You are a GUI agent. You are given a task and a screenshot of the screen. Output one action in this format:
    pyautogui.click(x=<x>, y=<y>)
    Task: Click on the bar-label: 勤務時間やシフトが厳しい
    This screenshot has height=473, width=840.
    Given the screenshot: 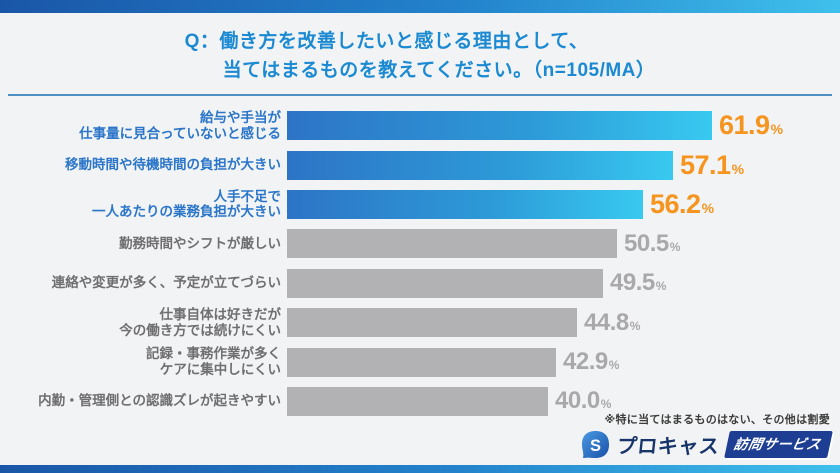 What is the action you would take?
    pyautogui.click(x=200, y=243)
    